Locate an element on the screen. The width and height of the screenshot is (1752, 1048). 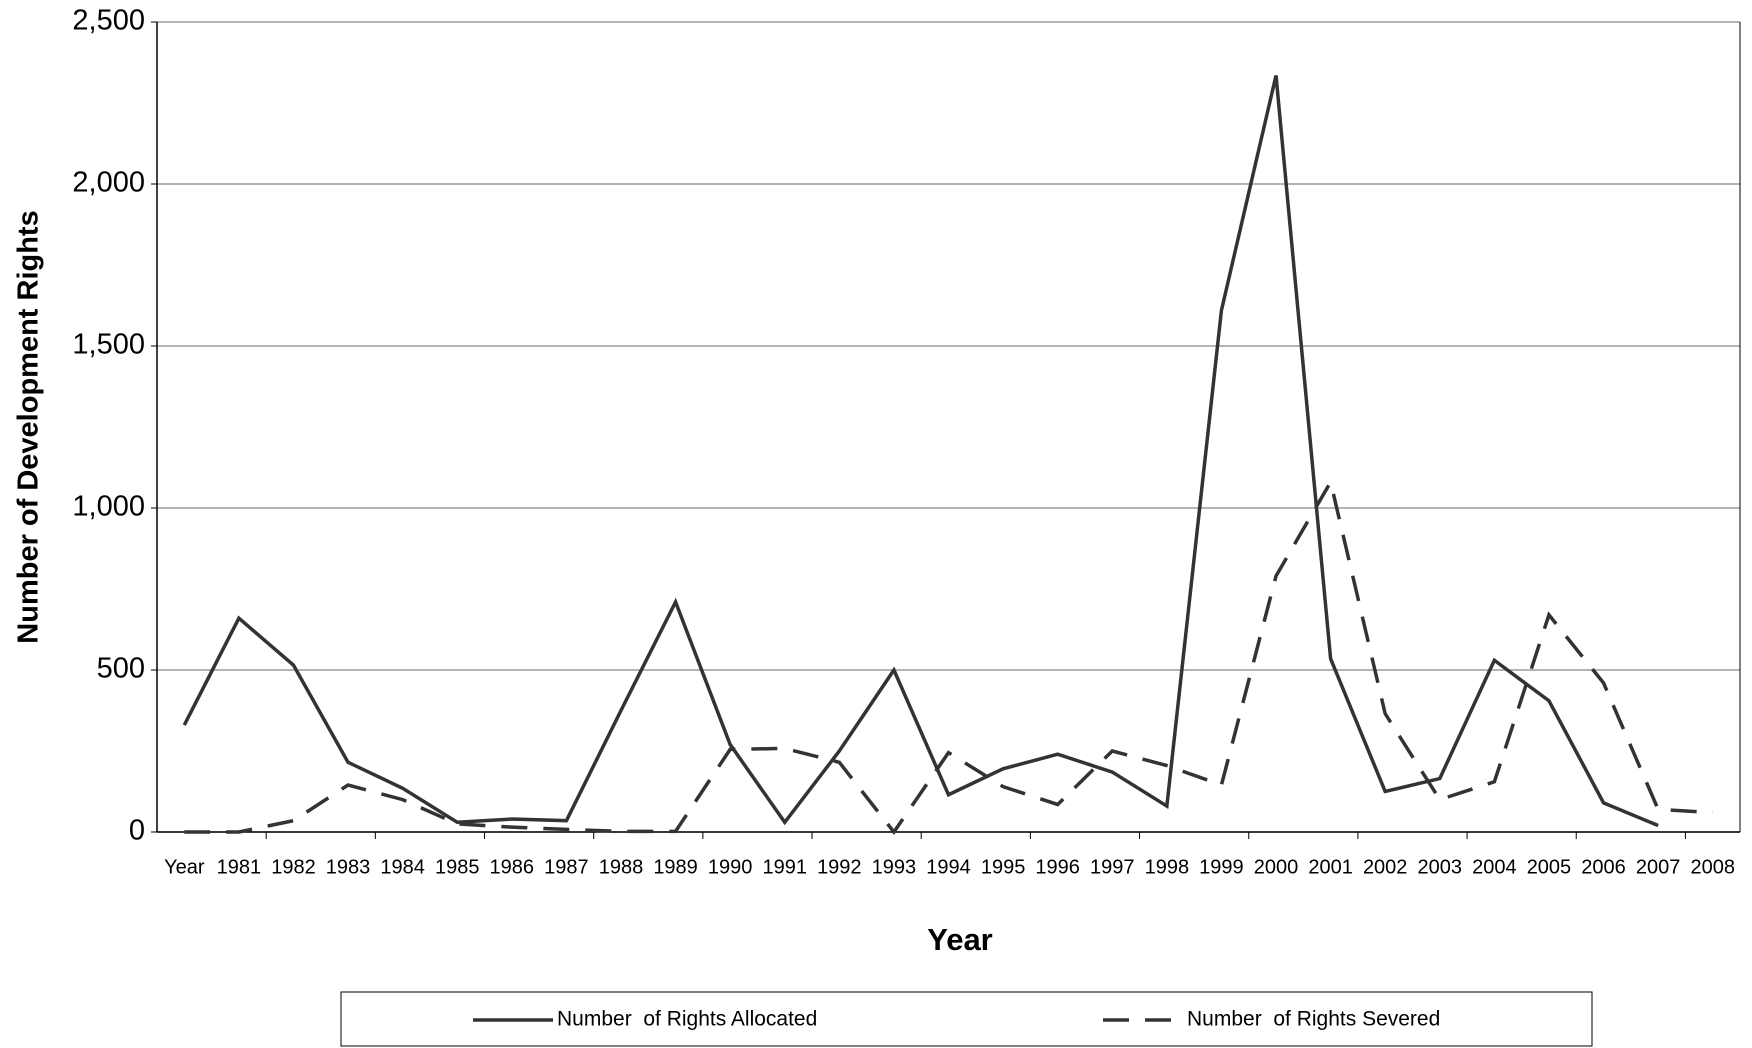
x-tick-label: 1982 is located at coordinates (293, 867).